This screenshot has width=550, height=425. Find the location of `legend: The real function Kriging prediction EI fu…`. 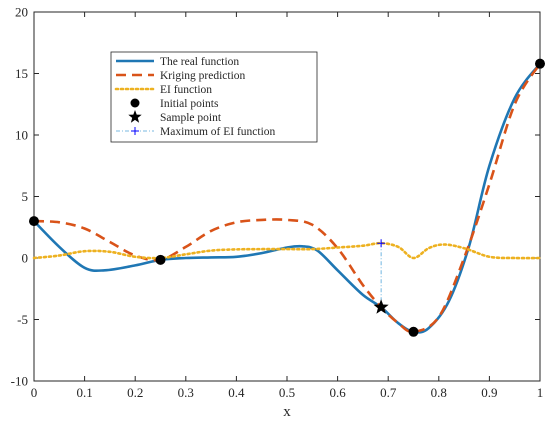

legend: The real function Kriging prediction EI fu… is located at coordinates (214, 97).